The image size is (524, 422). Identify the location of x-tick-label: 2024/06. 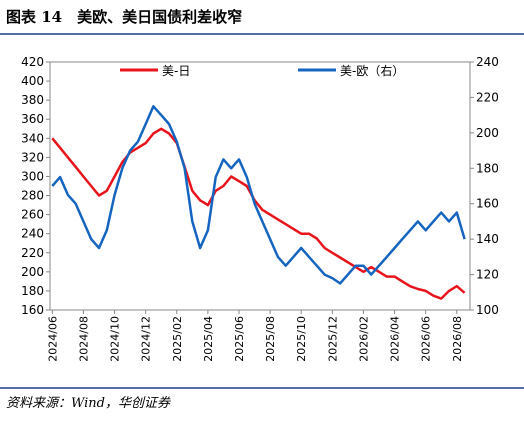
(52, 339).